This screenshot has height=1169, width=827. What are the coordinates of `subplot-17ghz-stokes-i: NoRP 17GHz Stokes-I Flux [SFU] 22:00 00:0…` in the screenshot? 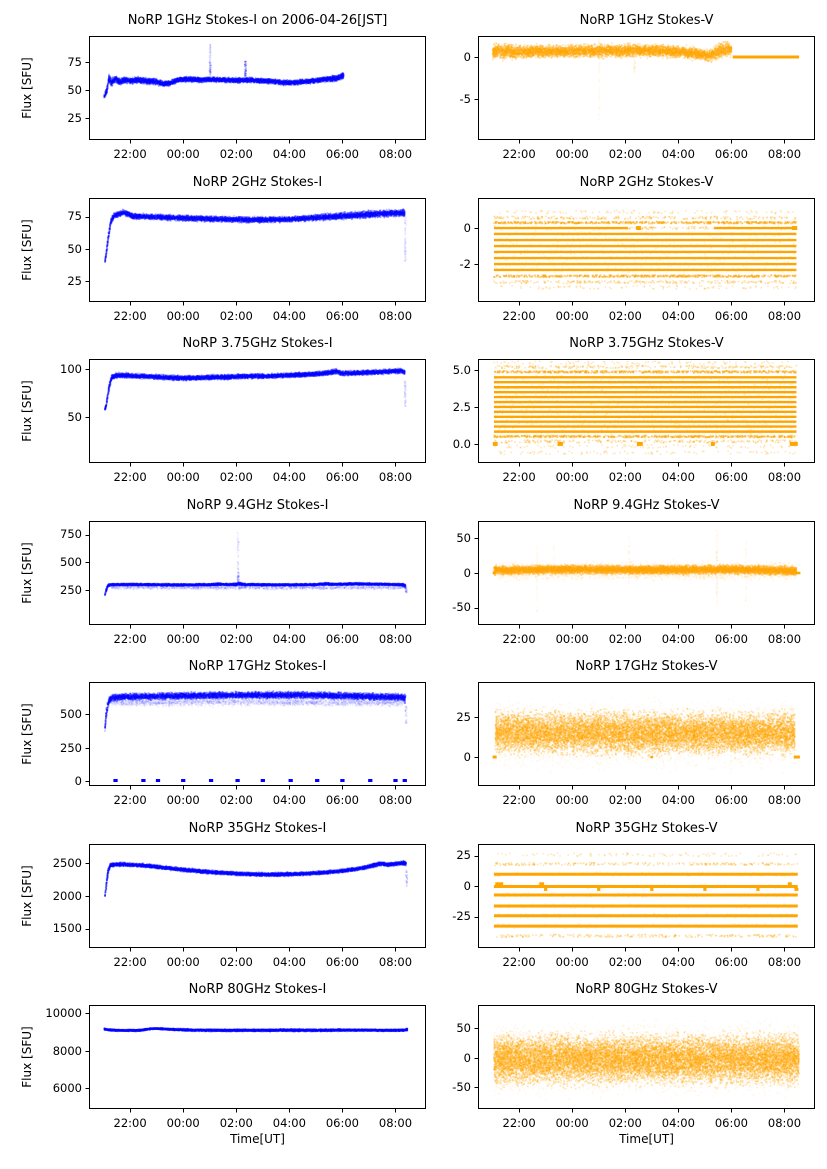 It's located at (223, 741).